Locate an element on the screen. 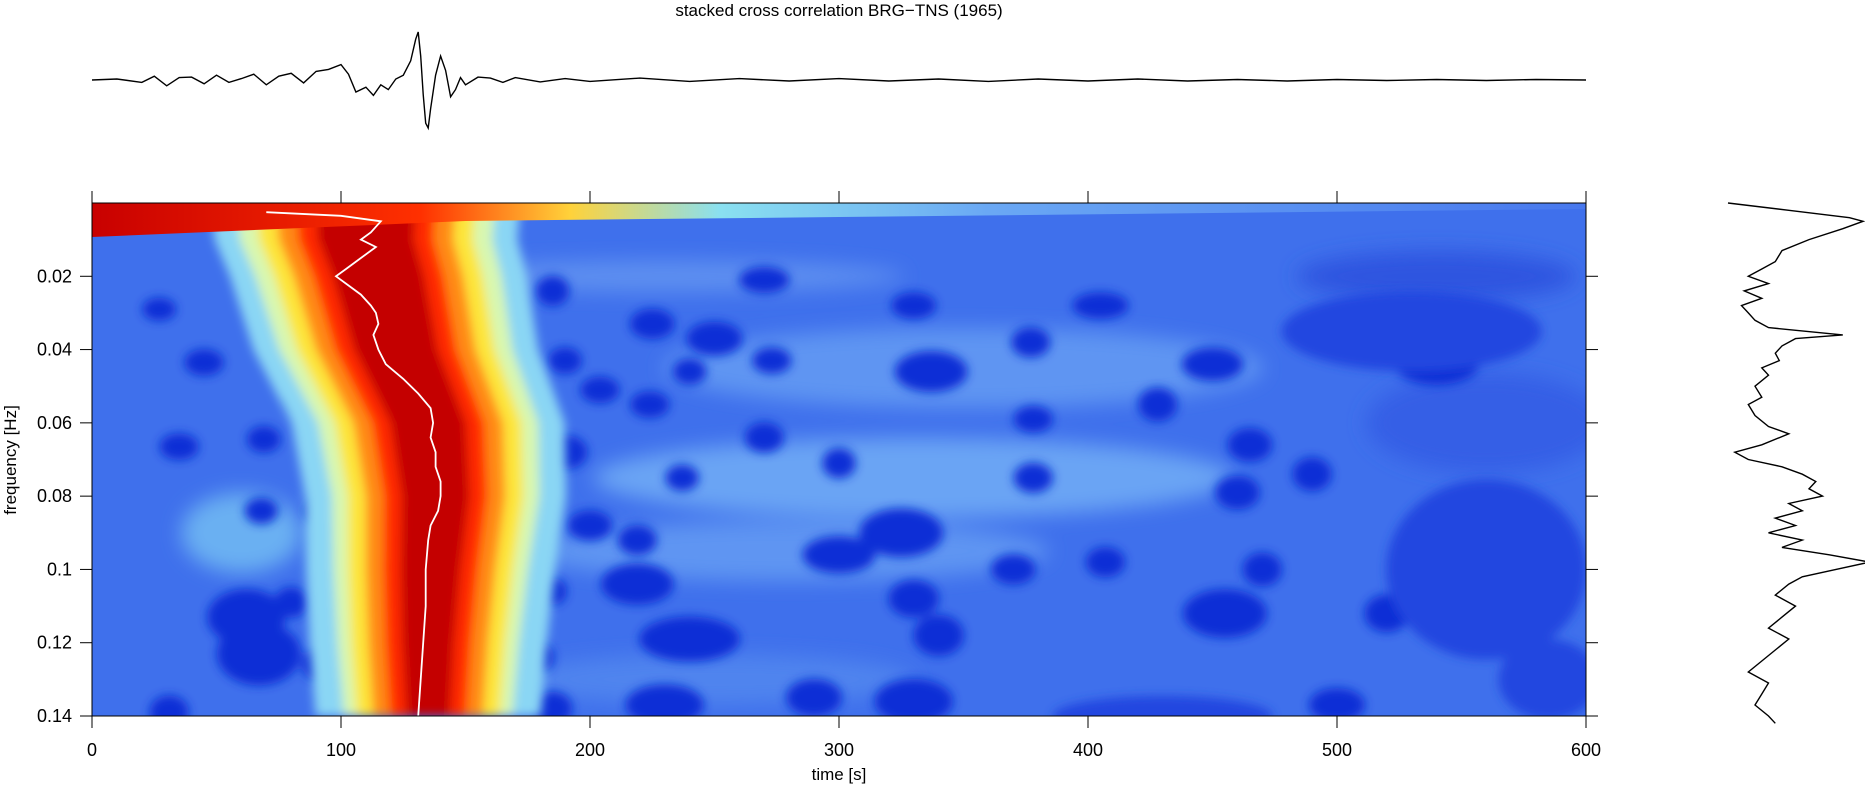 The image size is (1865, 785). y-tick-label: 0.04 is located at coordinates (54, 350).